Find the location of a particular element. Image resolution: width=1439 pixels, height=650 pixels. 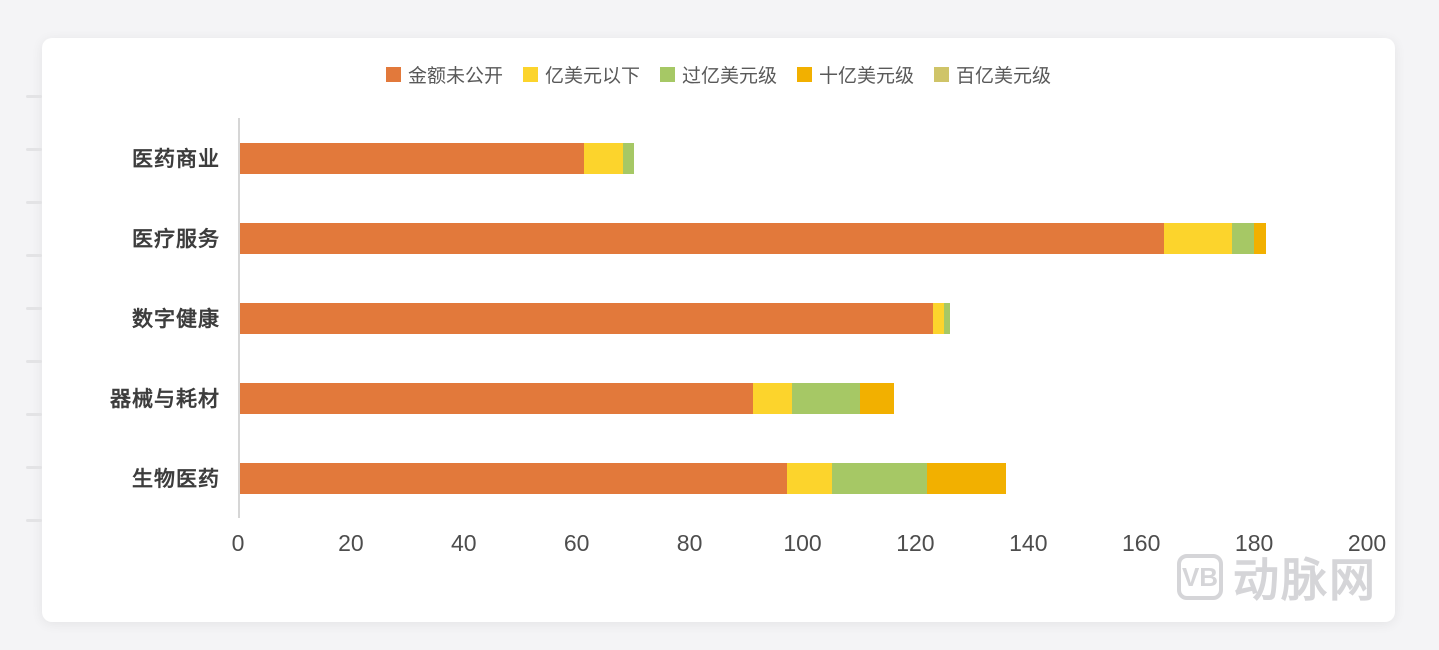

chart-row: 医疗服务 is located at coordinates (718, 238).